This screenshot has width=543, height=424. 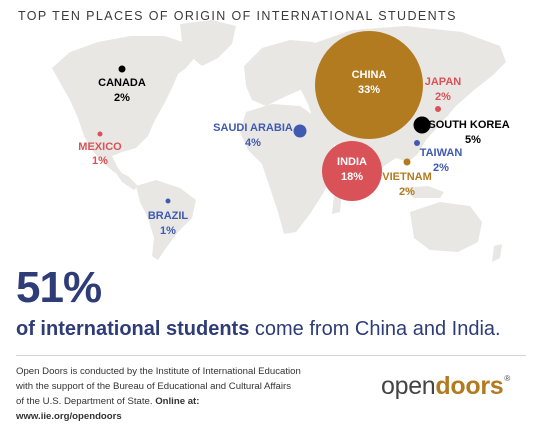 What do you see at coordinates (446, 227) in the screenshot?
I see `australia-landmass` at bounding box center [446, 227].